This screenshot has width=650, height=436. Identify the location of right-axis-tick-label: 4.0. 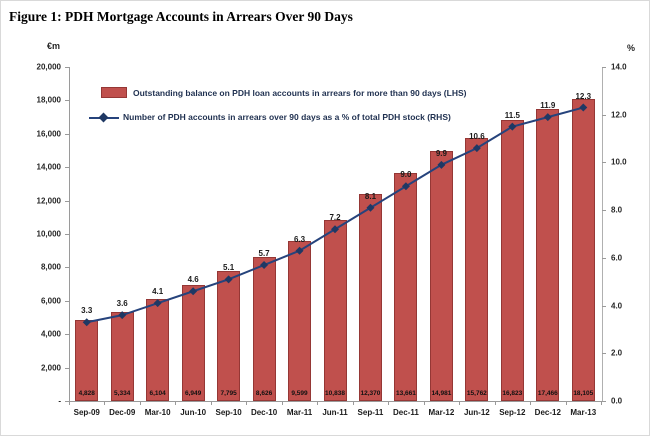
(617, 306).